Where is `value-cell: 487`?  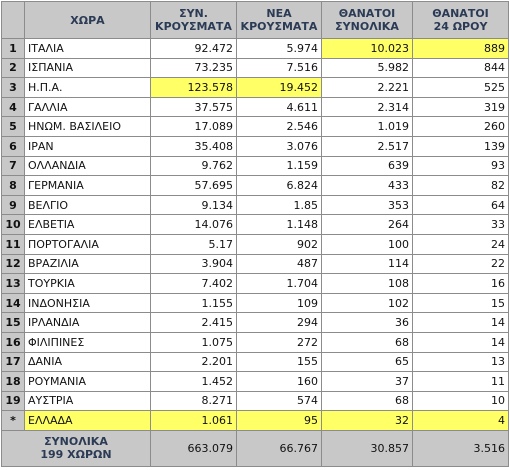 value-cell: 487 is located at coordinates (279, 264).